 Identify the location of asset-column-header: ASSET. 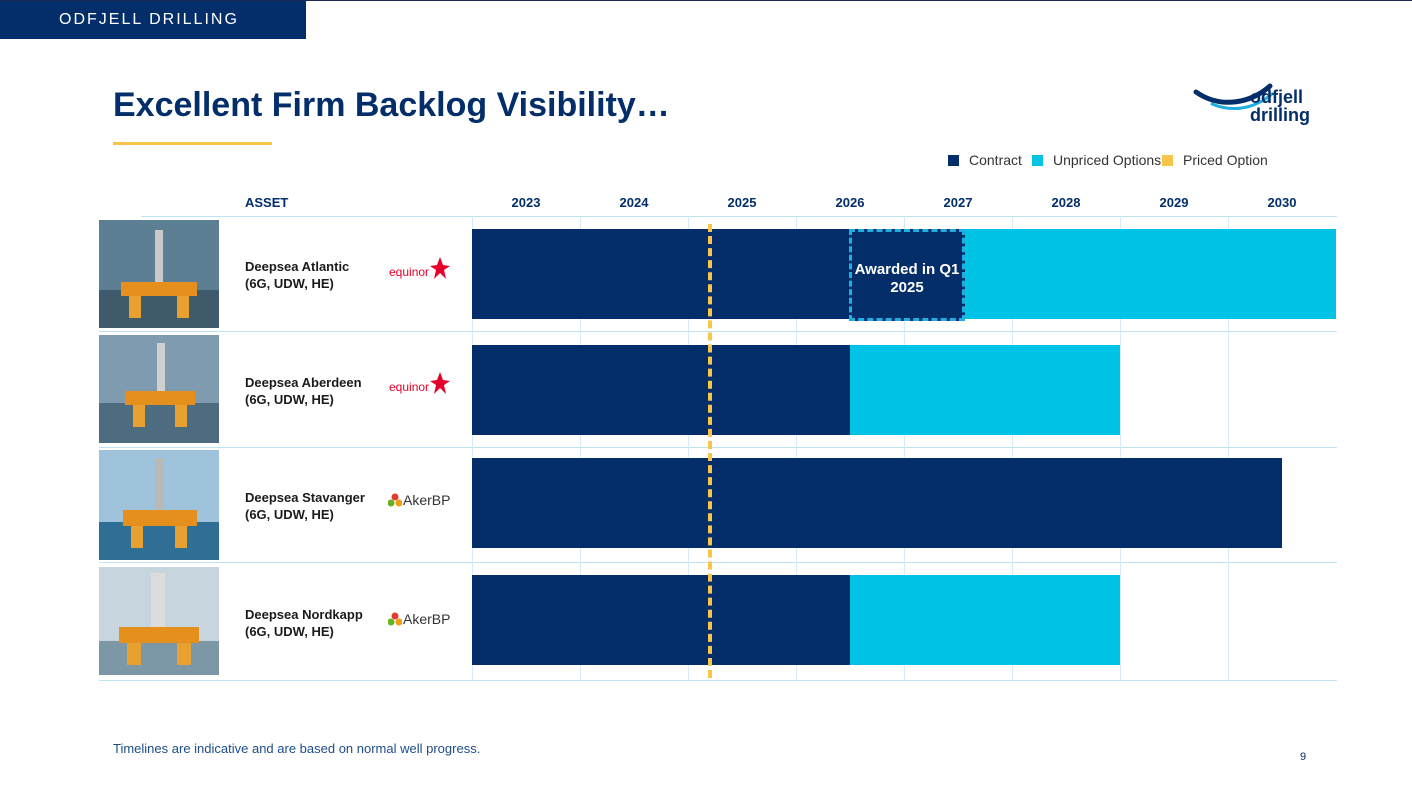
(267, 202).